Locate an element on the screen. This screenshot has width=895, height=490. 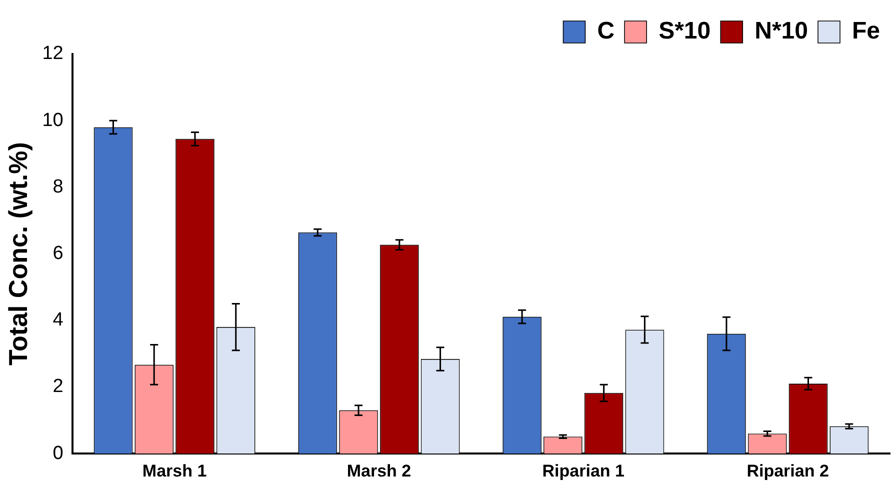
x-tick-label: Marsh 2 is located at coordinates (379, 470).